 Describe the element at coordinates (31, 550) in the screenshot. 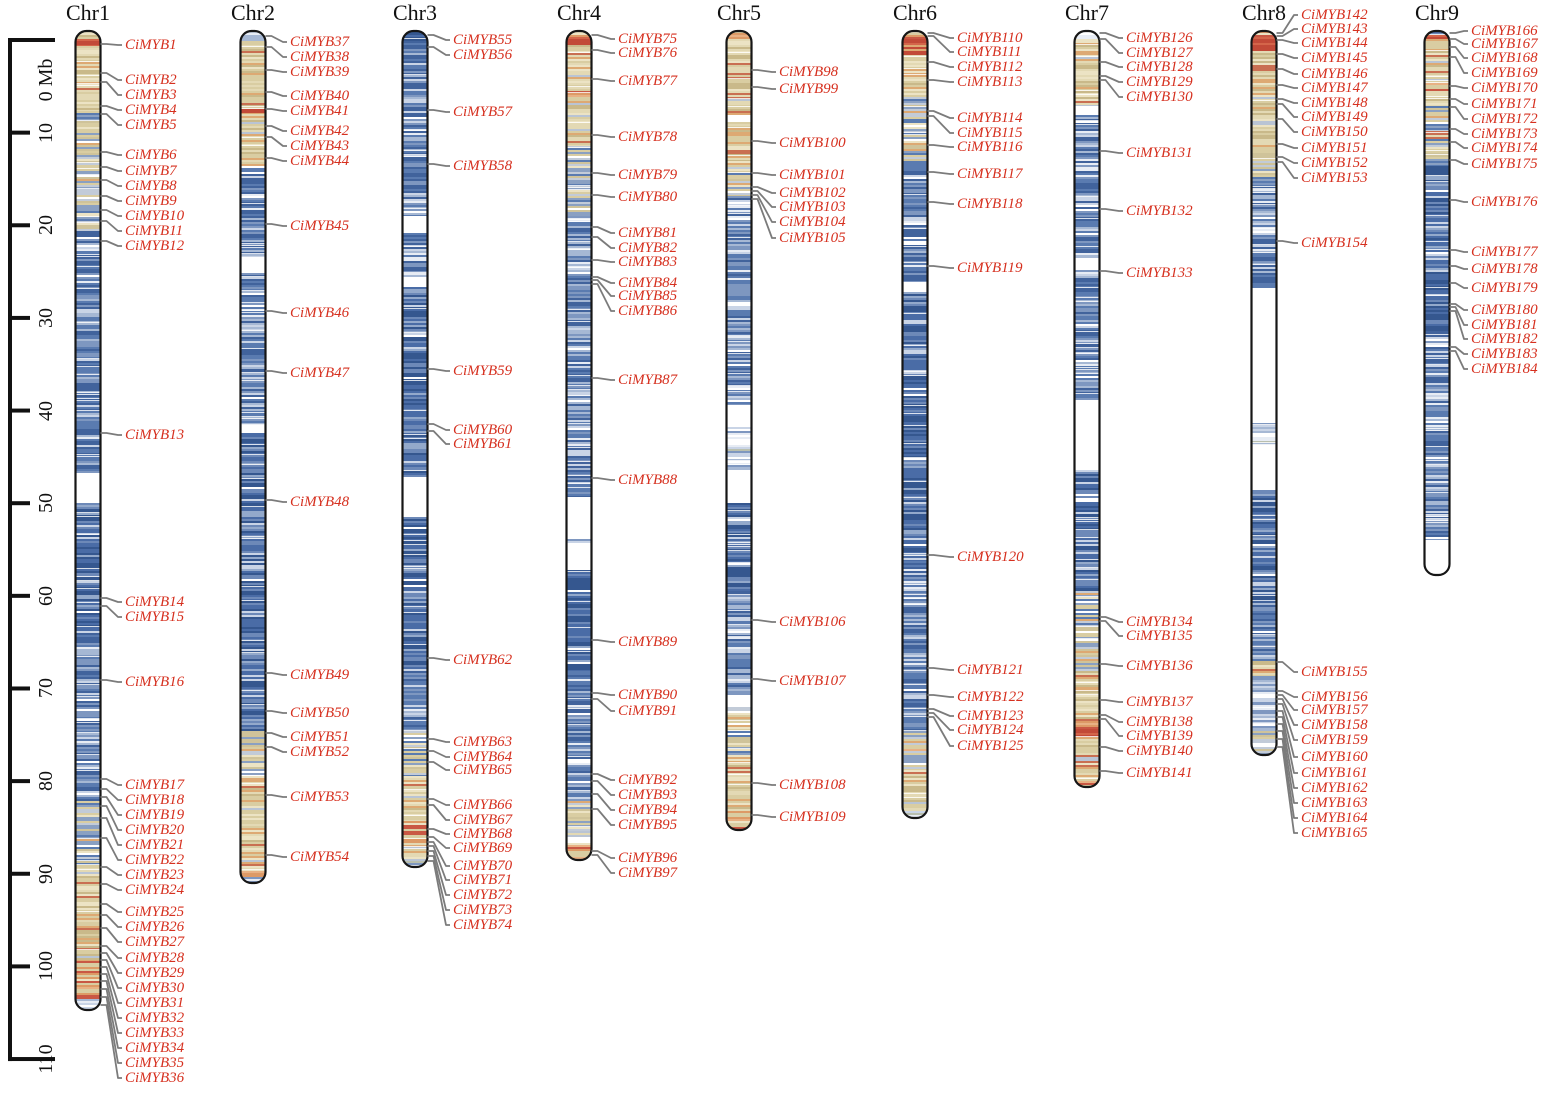

I see `scale-axis` at that location.